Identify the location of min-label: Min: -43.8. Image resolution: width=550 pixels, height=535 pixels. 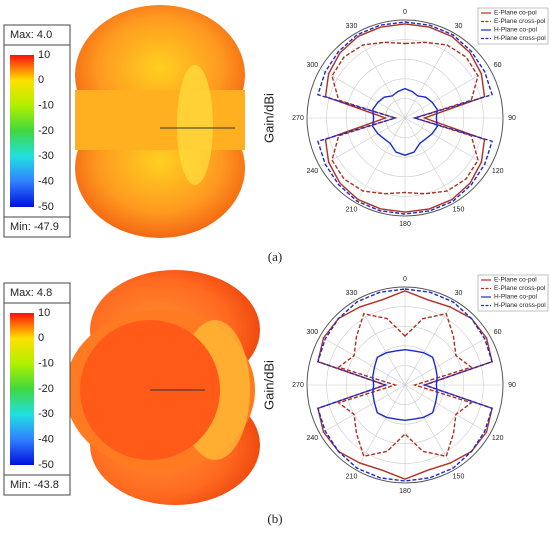
(34, 485).